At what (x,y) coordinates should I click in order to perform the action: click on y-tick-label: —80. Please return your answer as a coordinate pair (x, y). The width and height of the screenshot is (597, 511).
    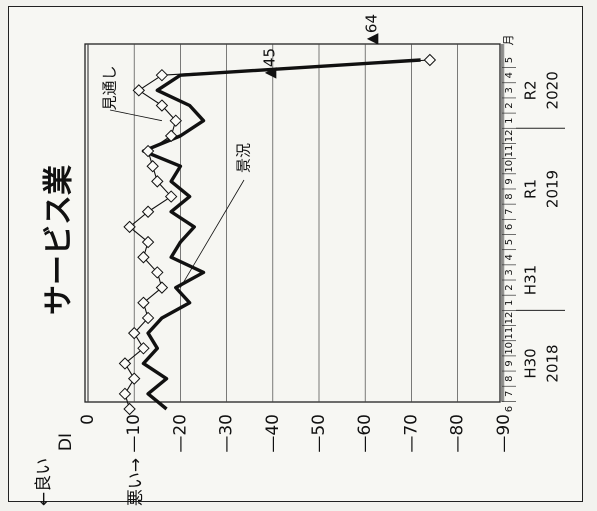
    Looking at the image, I should click on (458, 433).